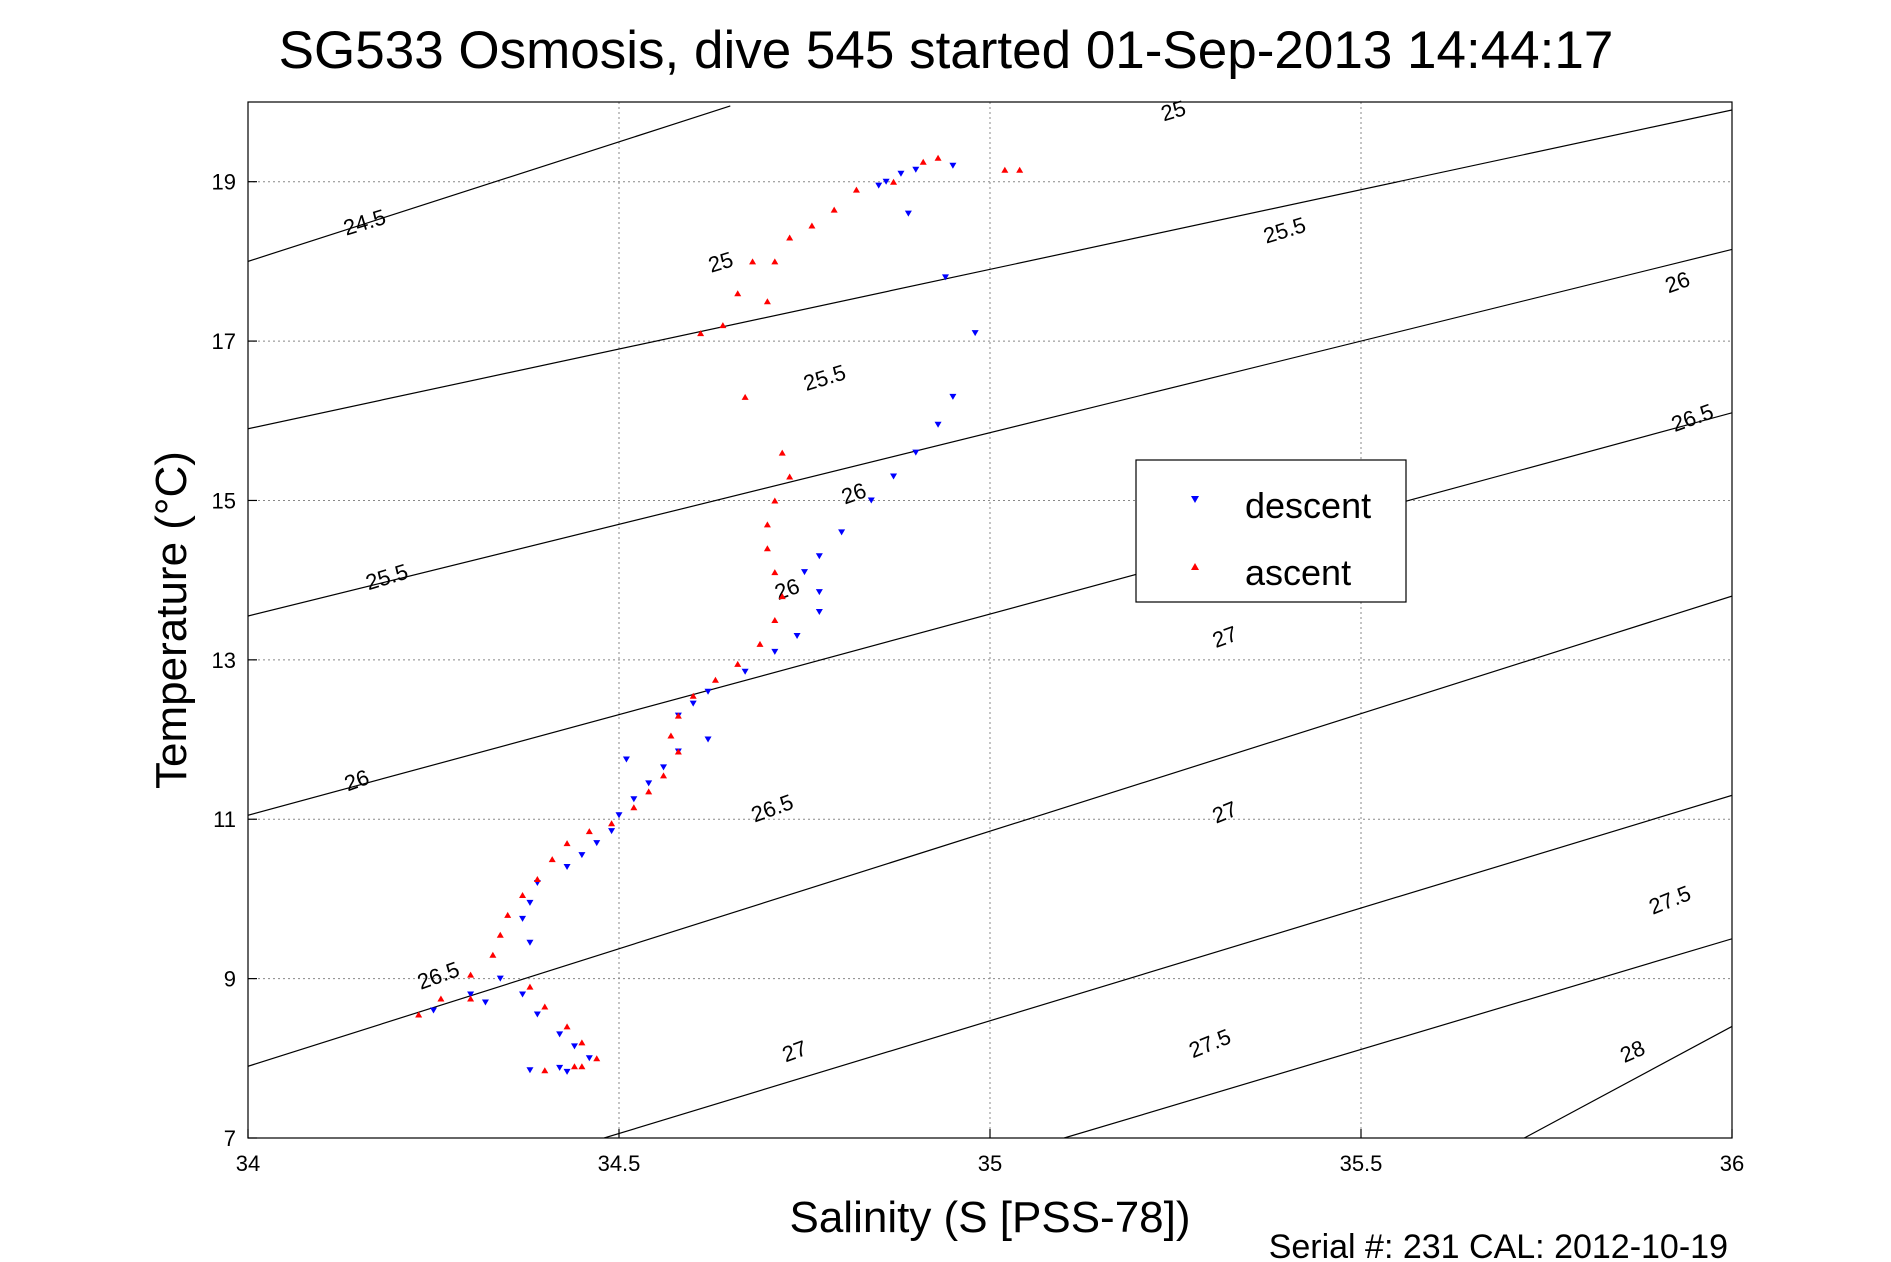 The width and height of the screenshot is (1891, 1262). I want to click on legend-ascent-marker, so click(1195, 566).